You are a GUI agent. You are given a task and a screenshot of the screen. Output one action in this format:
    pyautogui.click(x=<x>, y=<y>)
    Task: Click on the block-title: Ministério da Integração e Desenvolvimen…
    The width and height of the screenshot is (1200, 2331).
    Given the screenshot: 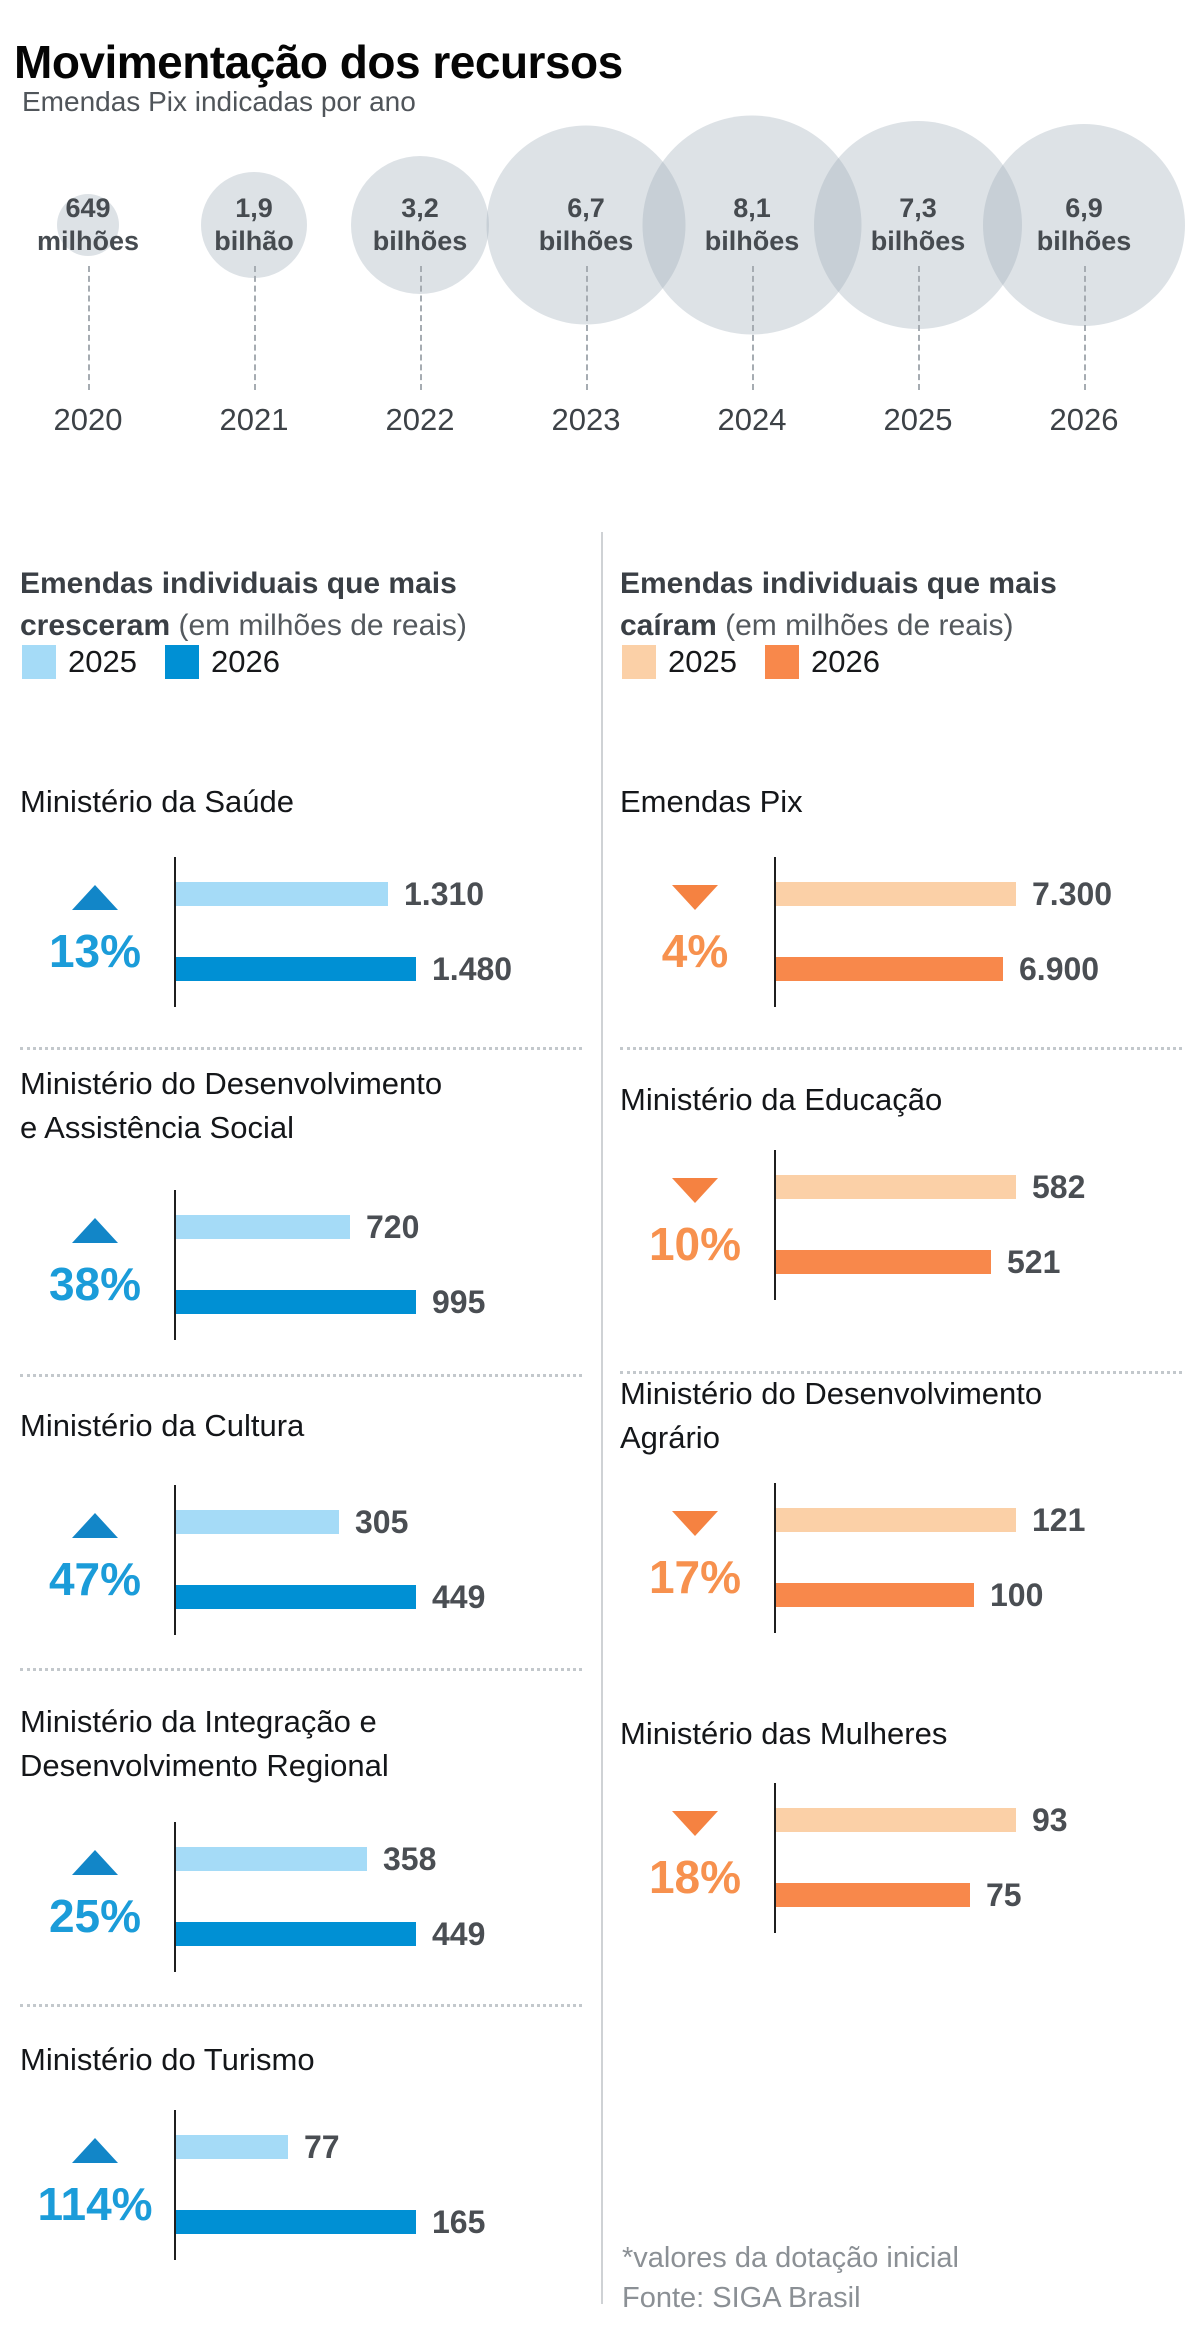 What is the action you would take?
    pyautogui.click(x=204, y=1743)
    